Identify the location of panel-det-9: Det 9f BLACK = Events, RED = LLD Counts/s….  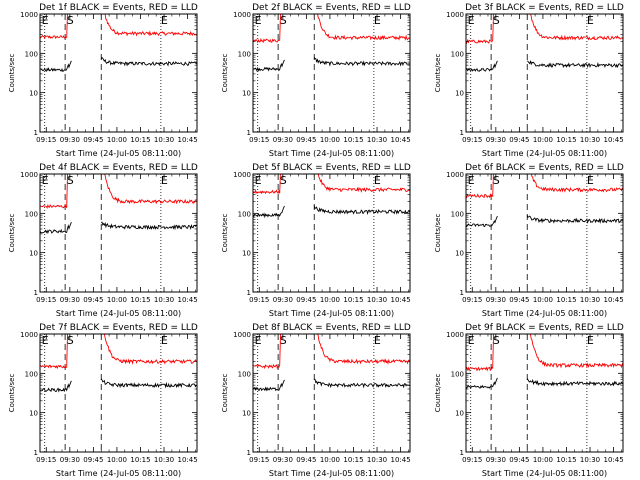
(529, 400).